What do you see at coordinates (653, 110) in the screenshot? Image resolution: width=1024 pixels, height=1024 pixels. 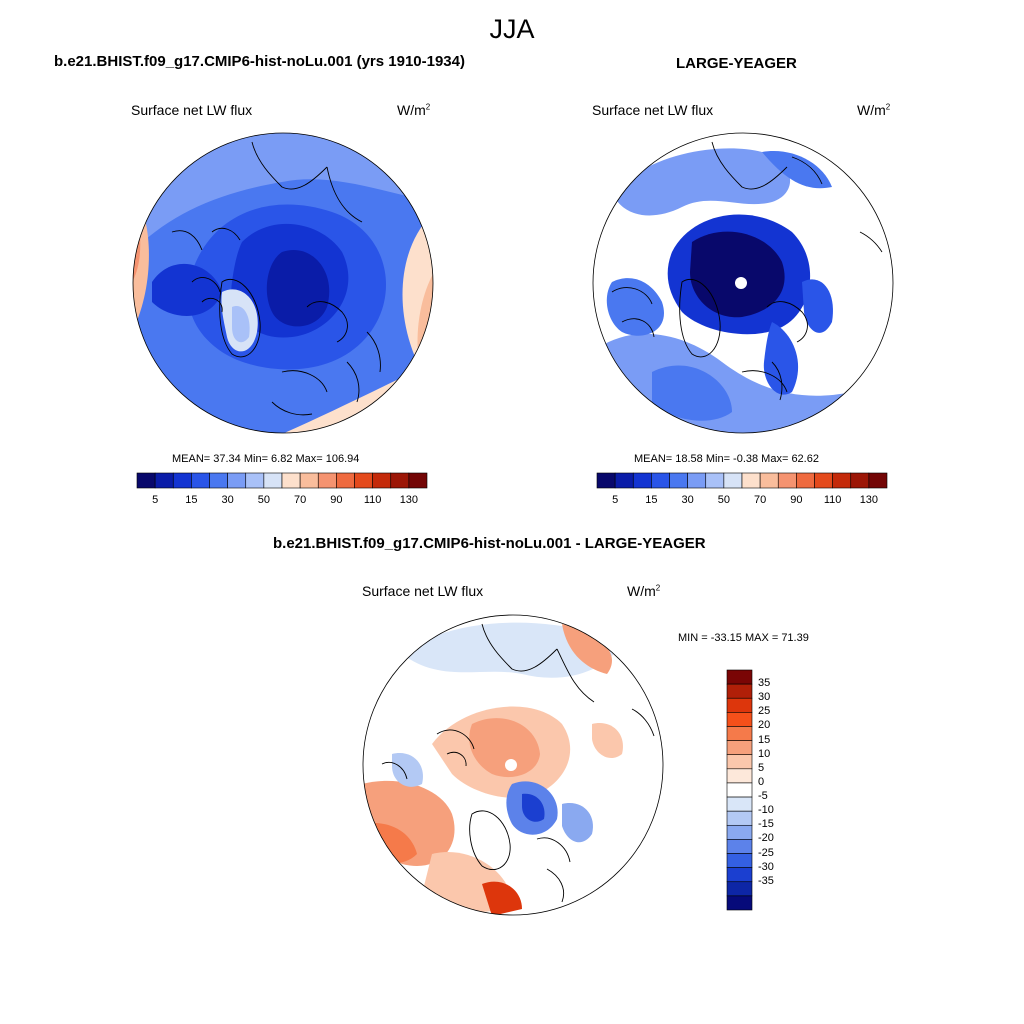 I see `obs-variable-label: Surface net LW flux` at bounding box center [653, 110].